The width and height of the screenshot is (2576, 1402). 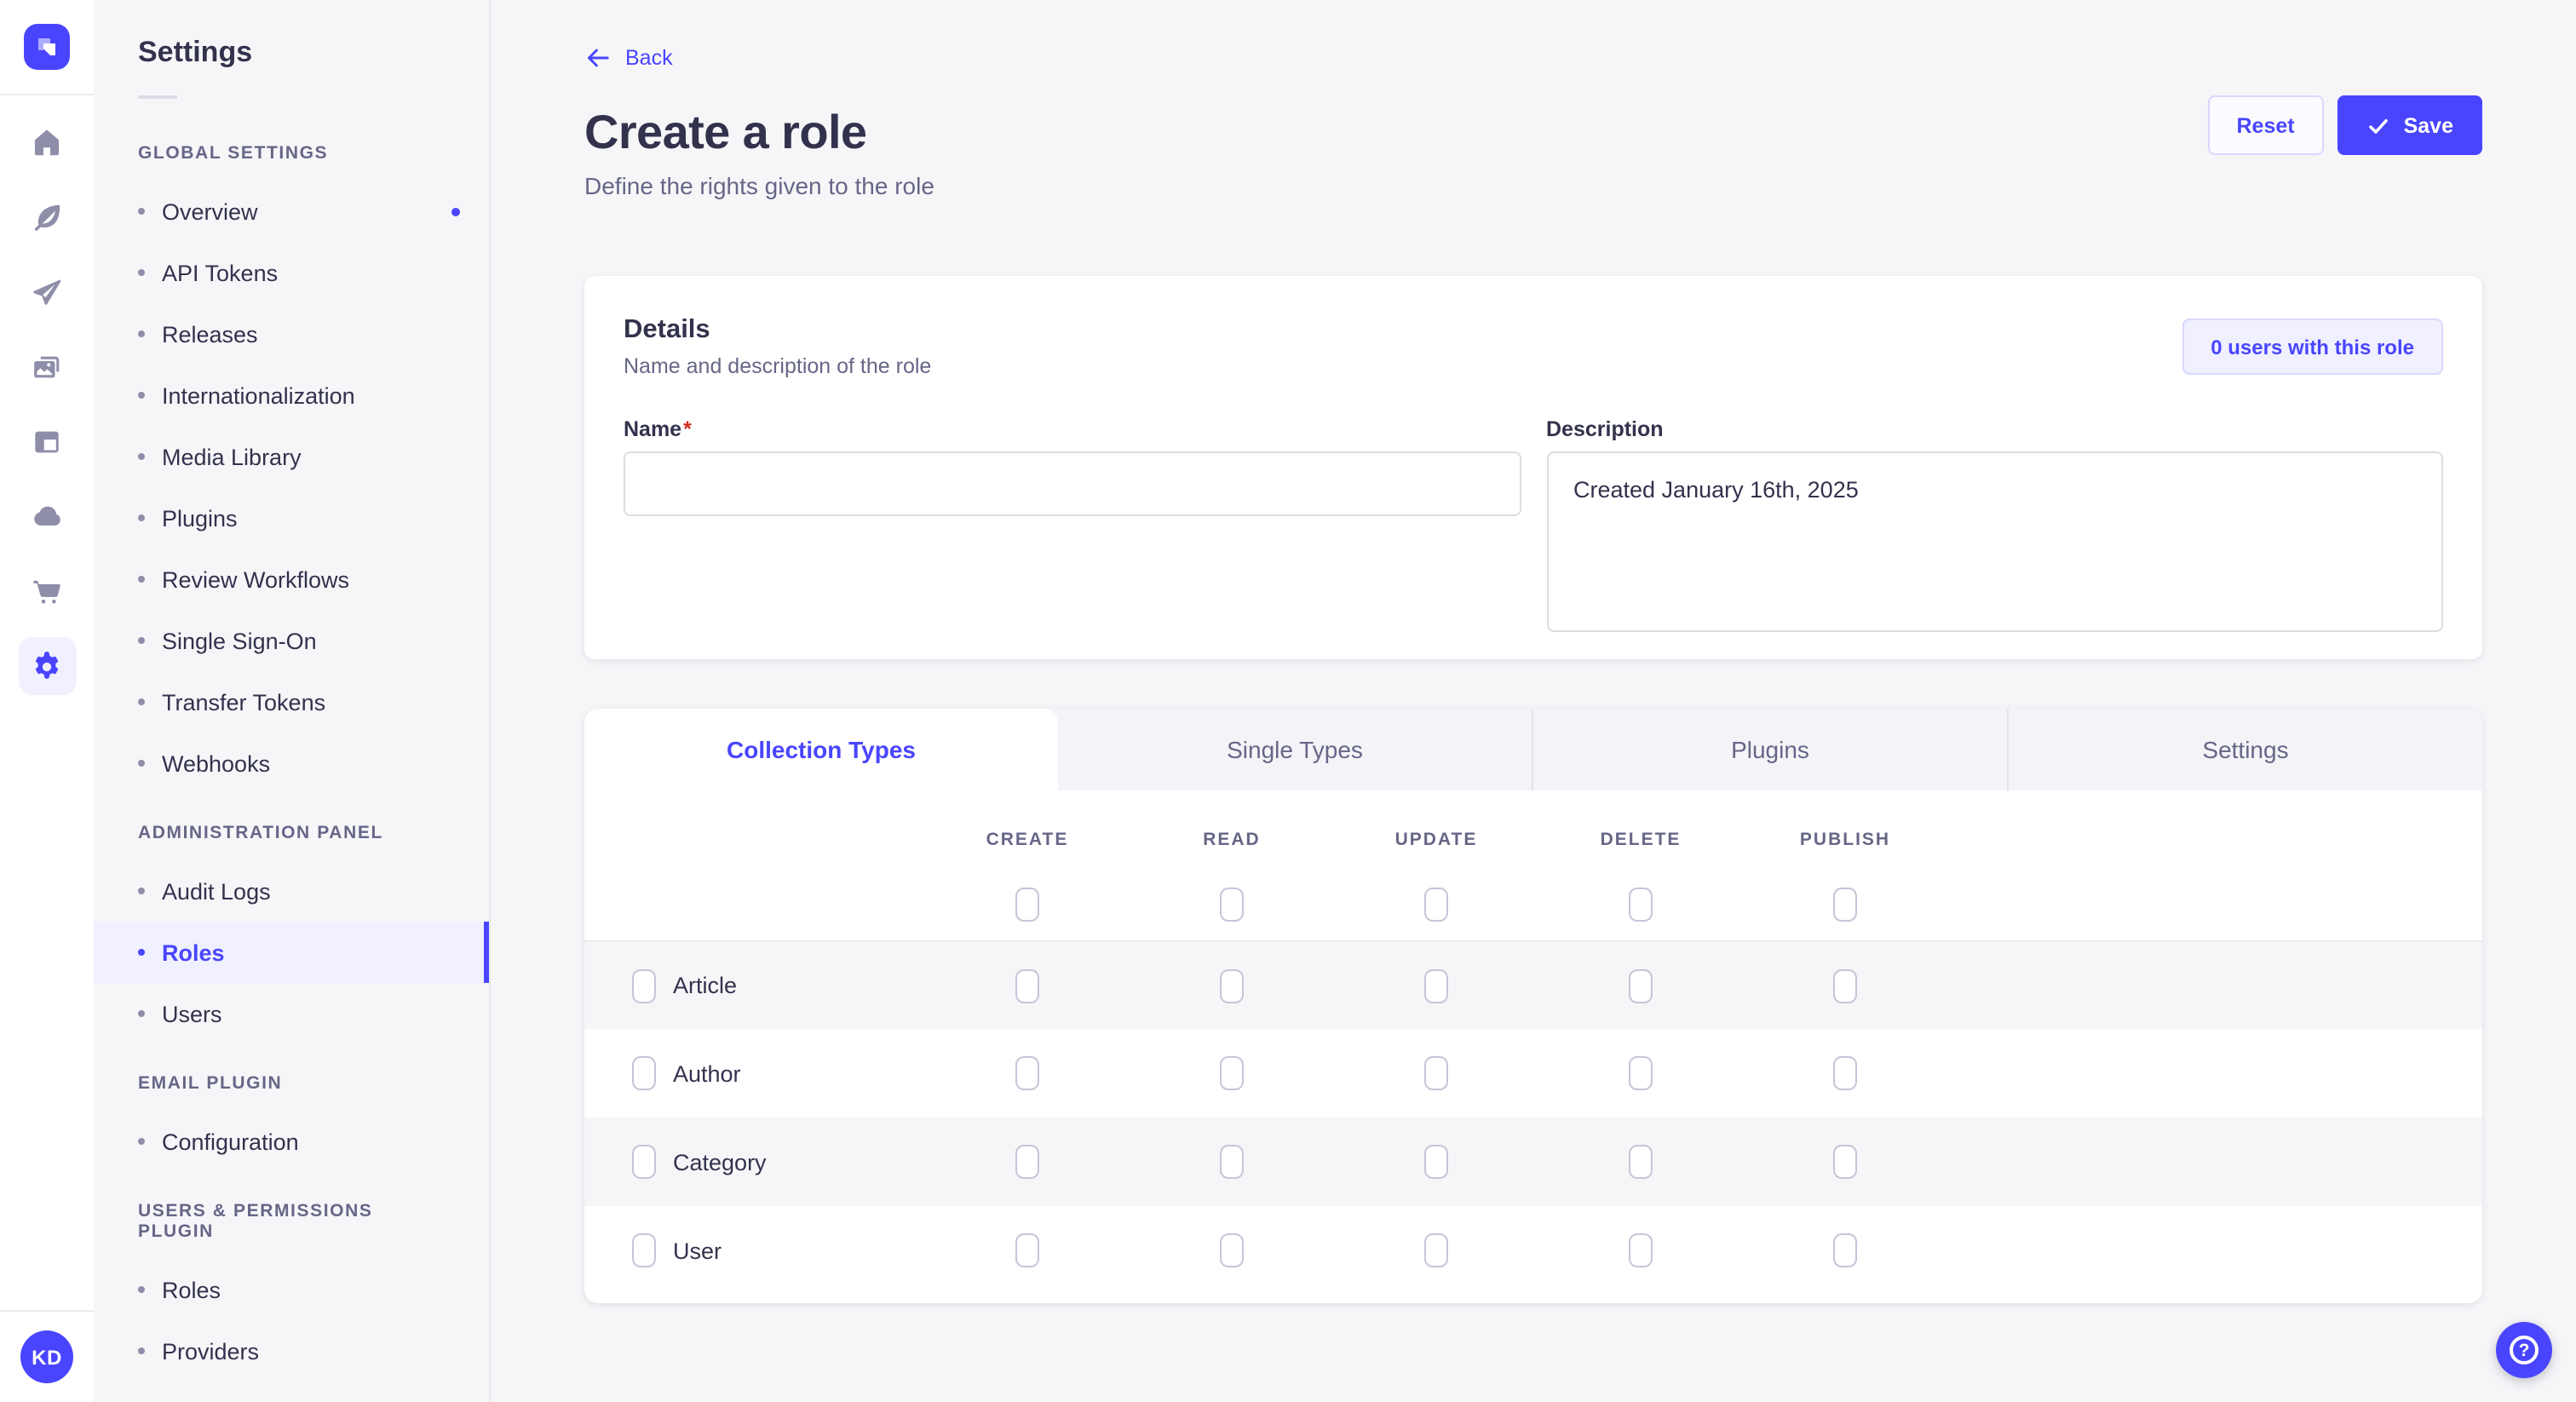 I want to click on sidebar-item-media-library: Media Library, so click(x=291, y=456).